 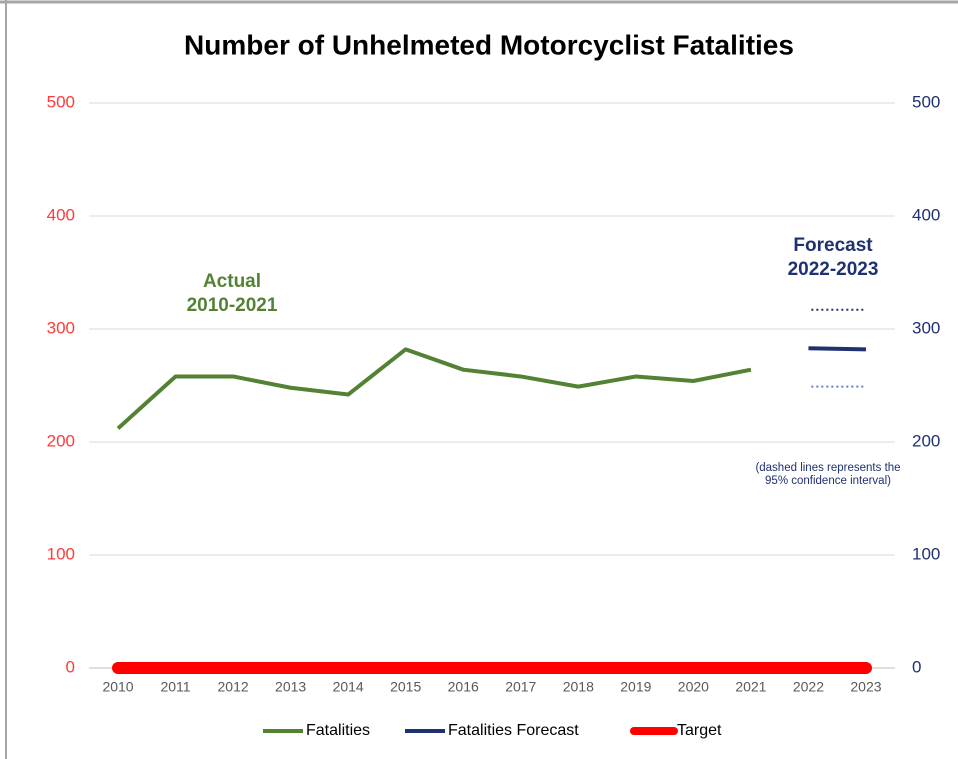 What do you see at coordinates (61, 327) in the screenshot?
I see `y-tick-label: 300` at bounding box center [61, 327].